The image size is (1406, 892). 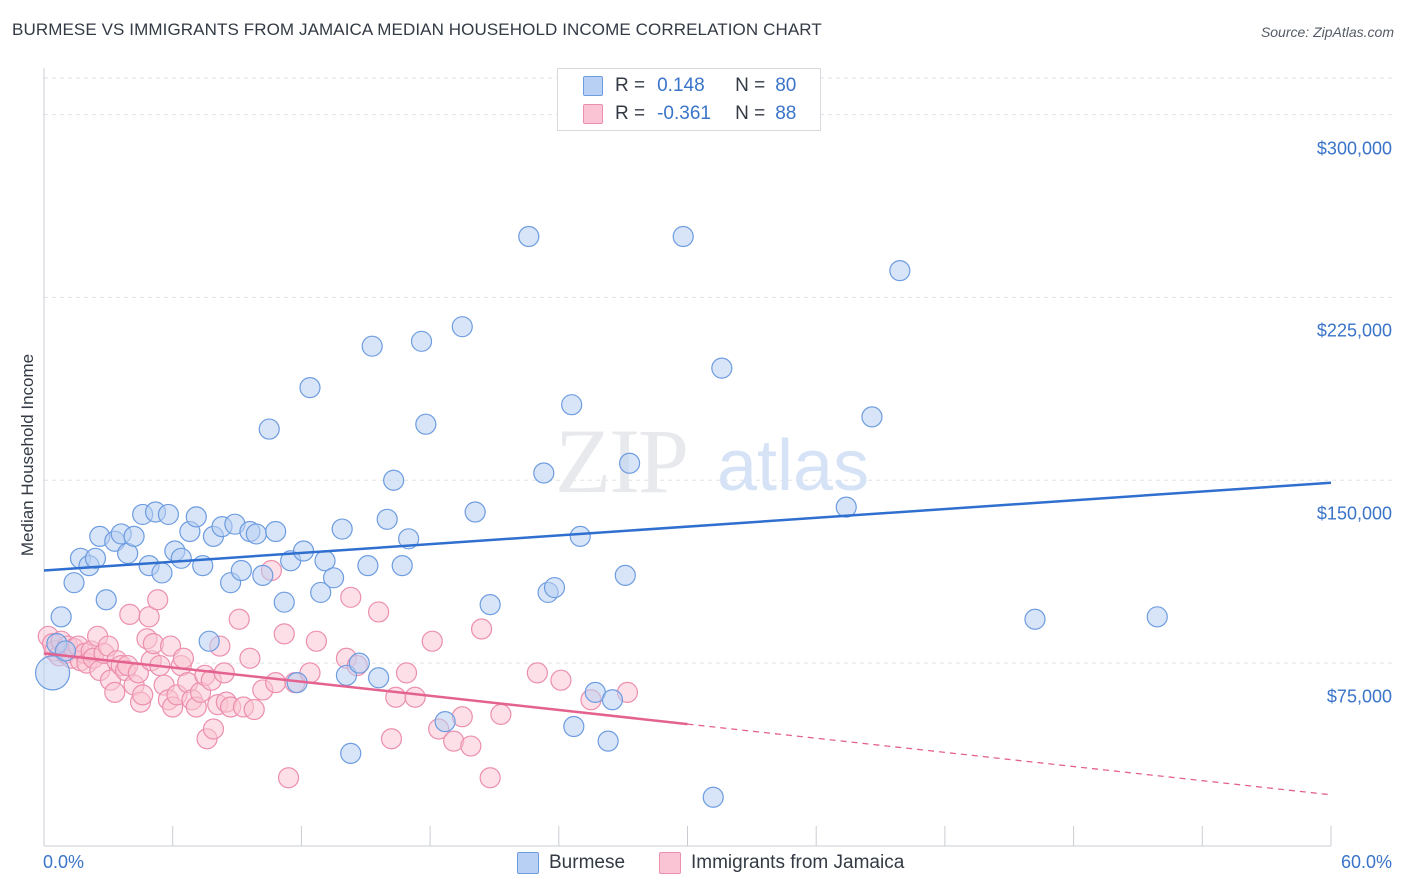 I want to click on x-tick-label-max: 60.0%, so click(x=1366, y=862).